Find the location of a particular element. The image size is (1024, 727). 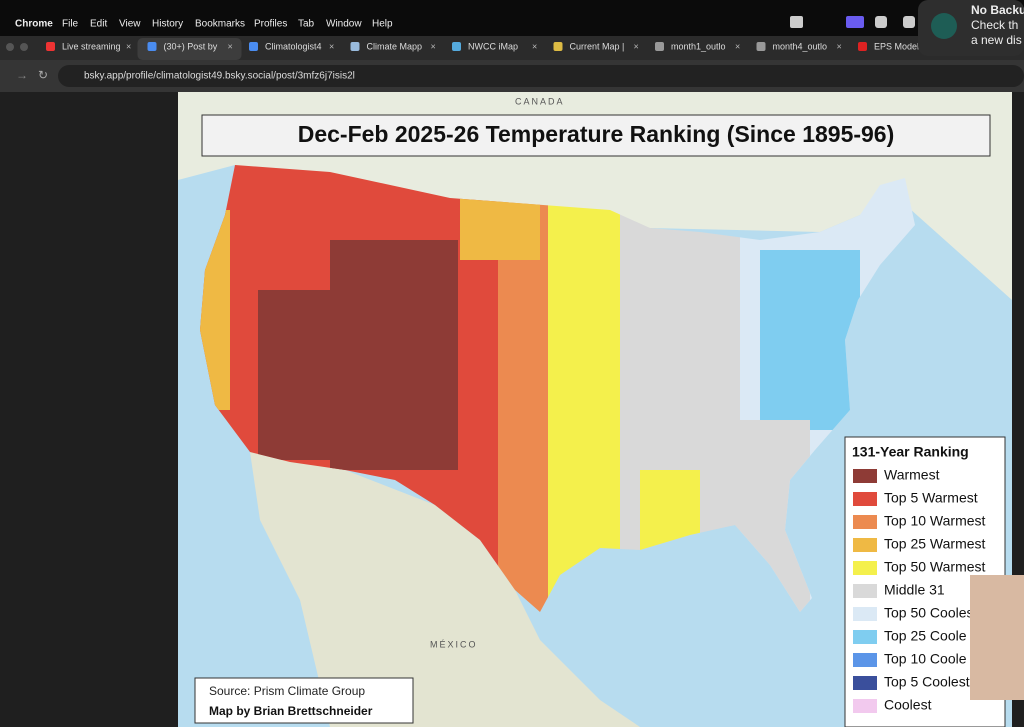

tab-title: NWCC iMap is located at coordinates (493, 46).